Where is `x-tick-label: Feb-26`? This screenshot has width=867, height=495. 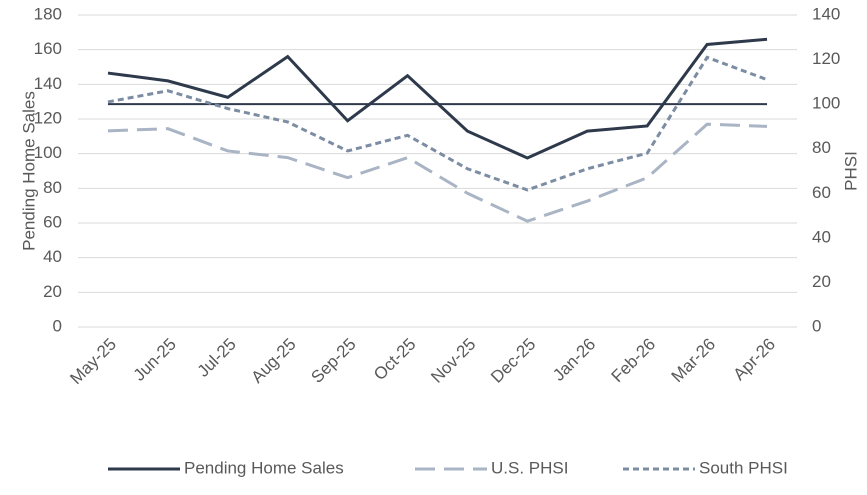 x-tick-label: Feb-26 is located at coordinates (634, 361).